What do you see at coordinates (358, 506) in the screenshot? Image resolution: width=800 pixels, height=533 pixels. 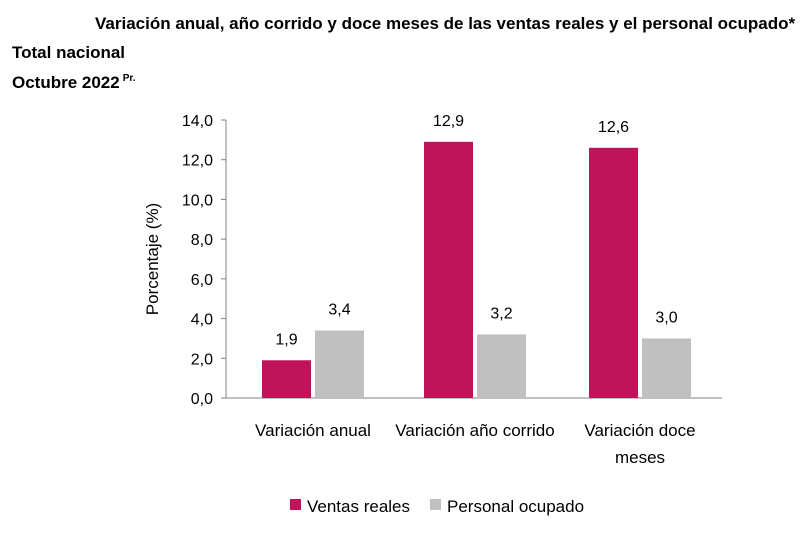 I see `legend-ventas-reales-label: Ventas reales` at bounding box center [358, 506].